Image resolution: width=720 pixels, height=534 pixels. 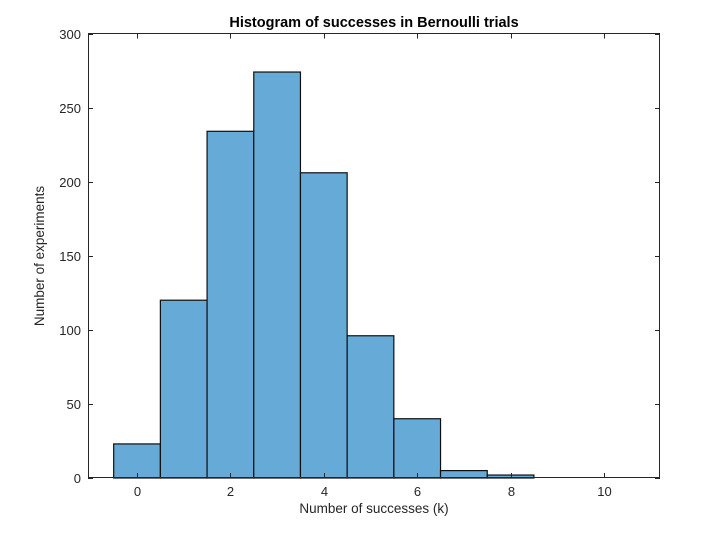 I want to click on x-tick-label: 4, so click(x=324, y=491).